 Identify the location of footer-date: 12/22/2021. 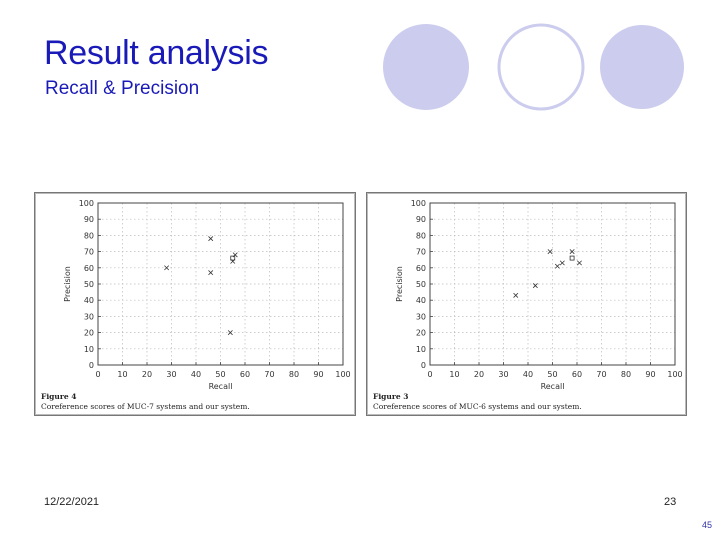
(72, 502).